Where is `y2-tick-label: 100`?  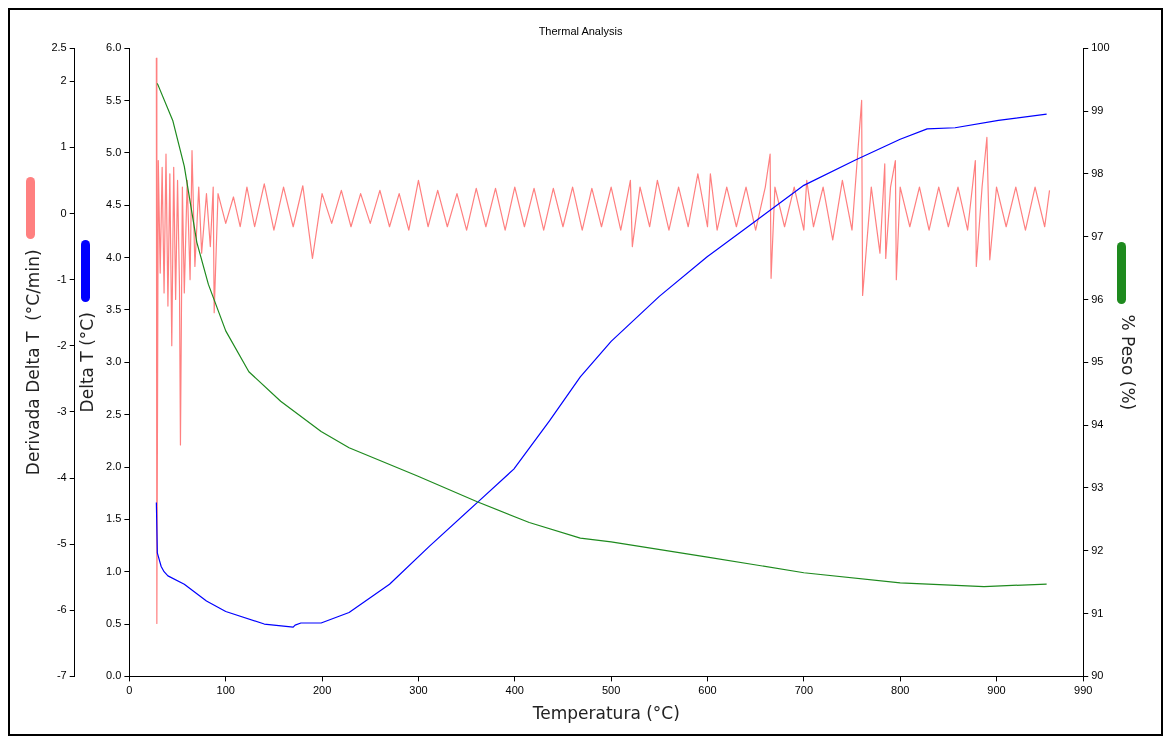 y2-tick-label: 100 is located at coordinates (1100, 47).